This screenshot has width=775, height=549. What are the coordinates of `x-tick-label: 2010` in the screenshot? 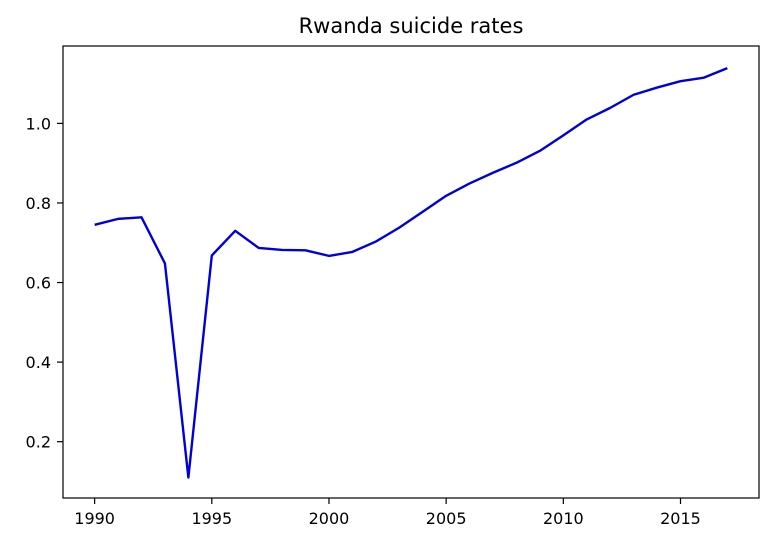 It's located at (563, 518).